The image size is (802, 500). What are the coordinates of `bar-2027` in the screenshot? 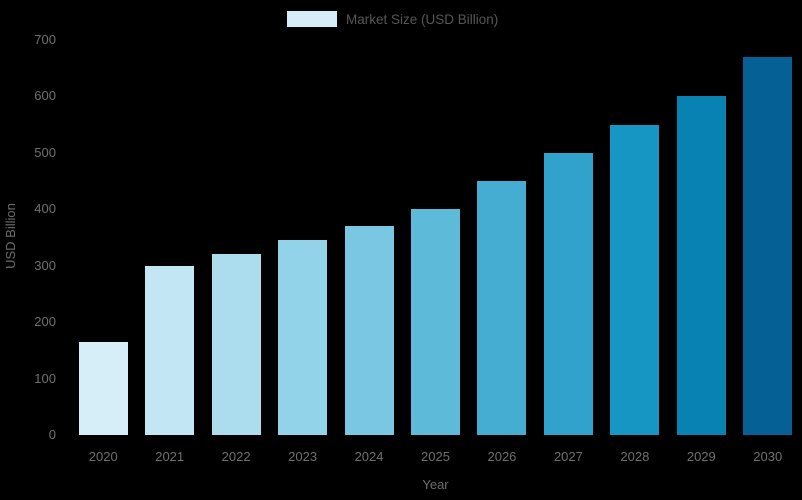 It's located at (568, 294).